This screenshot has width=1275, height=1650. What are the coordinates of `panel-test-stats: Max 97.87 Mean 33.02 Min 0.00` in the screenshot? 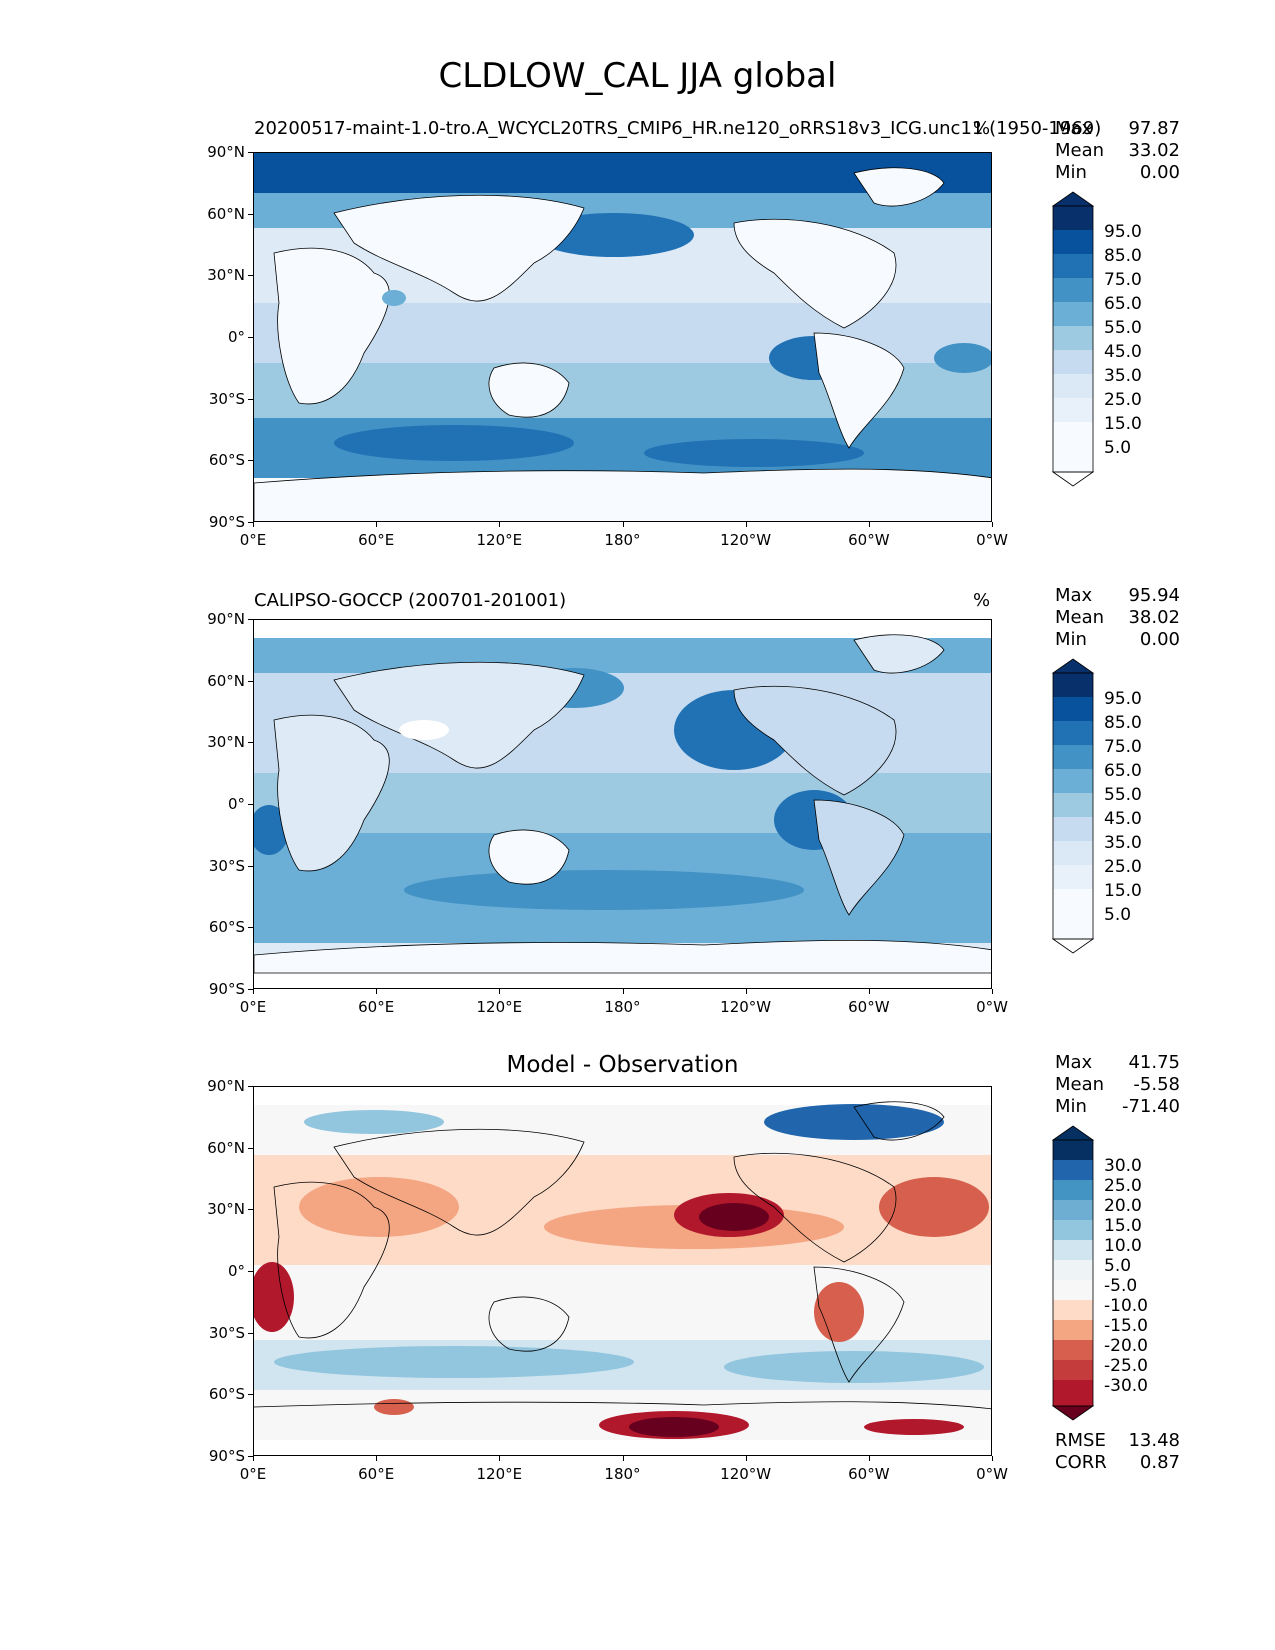 It's located at (1117, 150).